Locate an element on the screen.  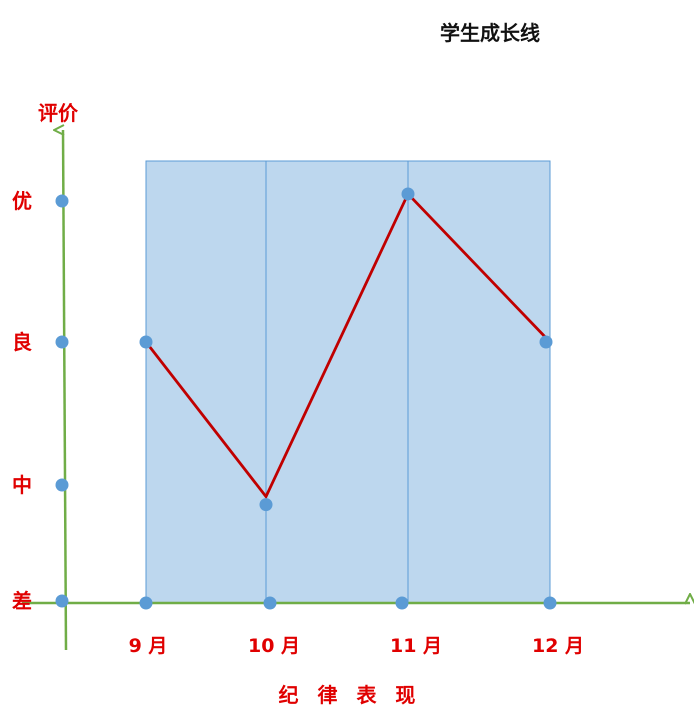
y-tick-label: 优 is located at coordinates (22, 201).